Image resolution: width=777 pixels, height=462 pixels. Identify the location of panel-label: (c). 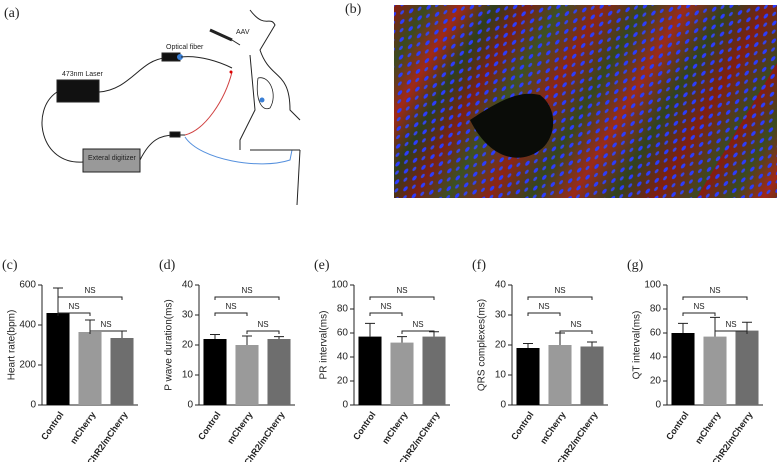
(10, 265).